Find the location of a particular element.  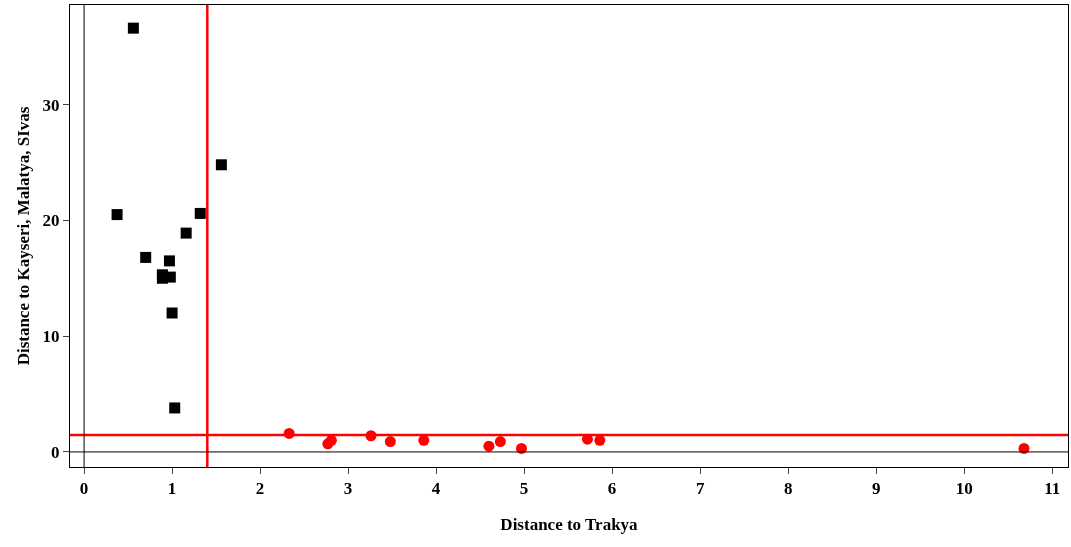

y-tick-label: 30 is located at coordinates (51, 105).